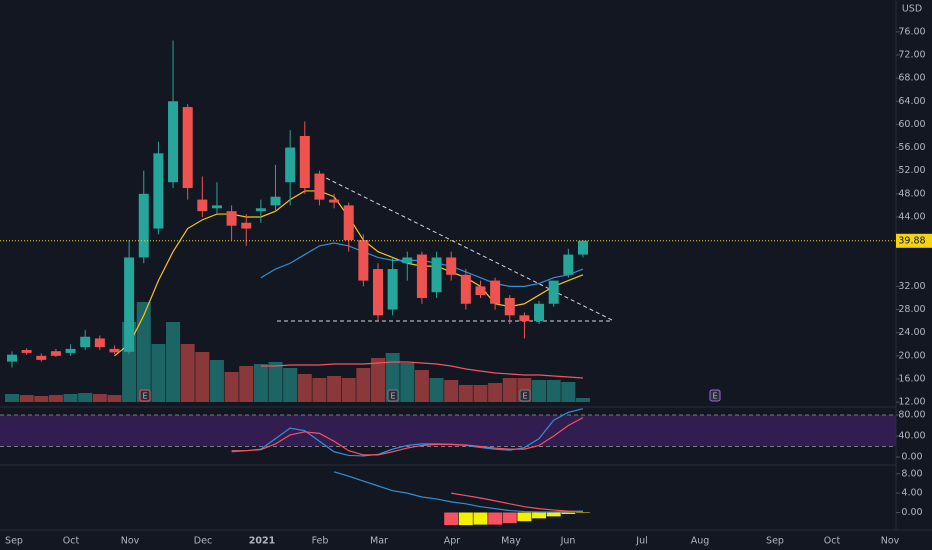  What do you see at coordinates (407, 436) in the screenshot?
I see `stochastic-line` at bounding box center [407, 436].